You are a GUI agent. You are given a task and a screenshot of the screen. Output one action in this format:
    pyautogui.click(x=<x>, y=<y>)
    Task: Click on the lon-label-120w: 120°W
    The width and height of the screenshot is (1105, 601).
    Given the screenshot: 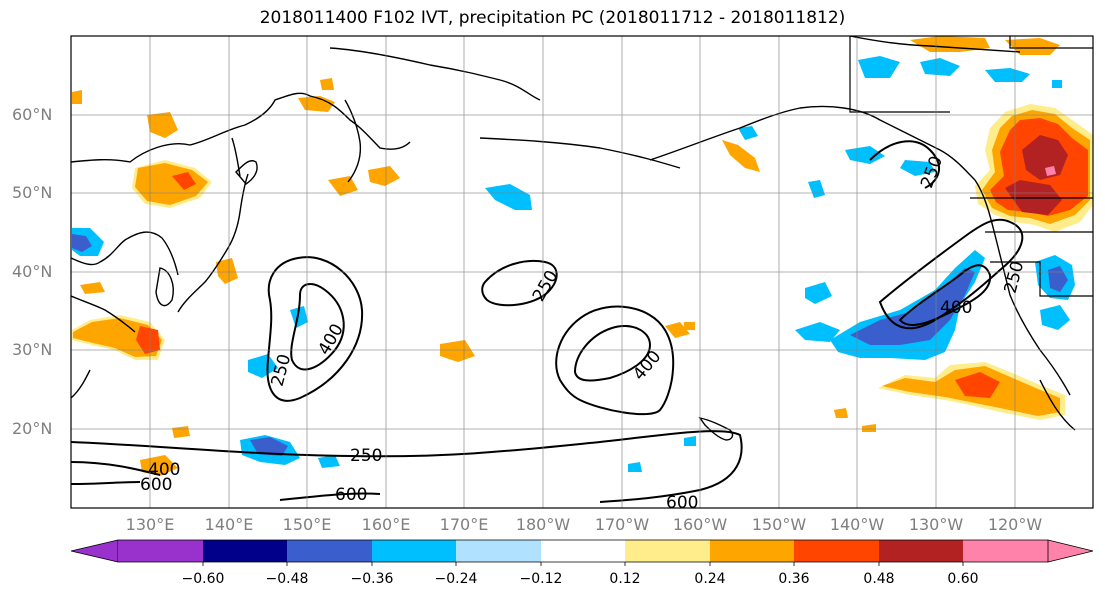 What is the action you would take?
    pyautogui.click(x=1015, y=524)
    